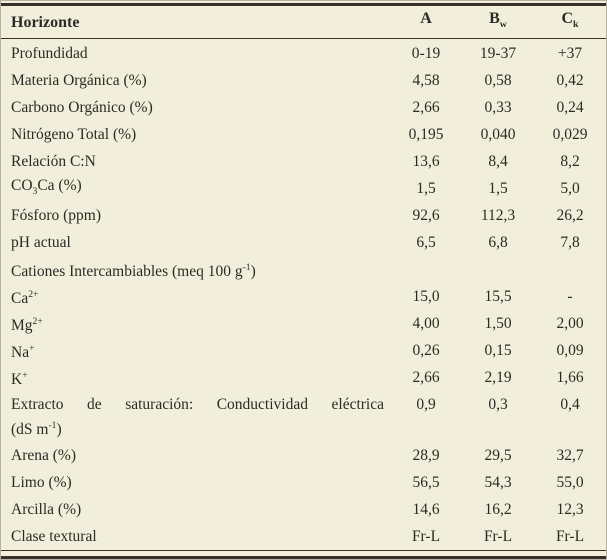  I want to click on table-row-ca: Ca2+ 15,0 15,5 -, so click(303, 296).